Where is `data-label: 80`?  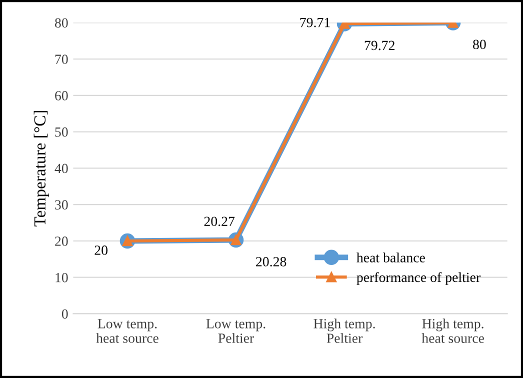
data-label: 80 is located at coordinates (479, 45).